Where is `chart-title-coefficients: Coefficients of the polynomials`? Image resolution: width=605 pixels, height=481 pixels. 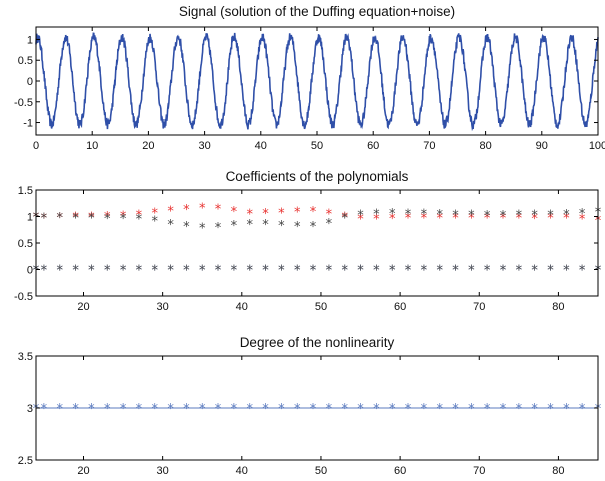
chart-title-coefficients: Coefficients of the polynomials is located at coordinates (317, 176).